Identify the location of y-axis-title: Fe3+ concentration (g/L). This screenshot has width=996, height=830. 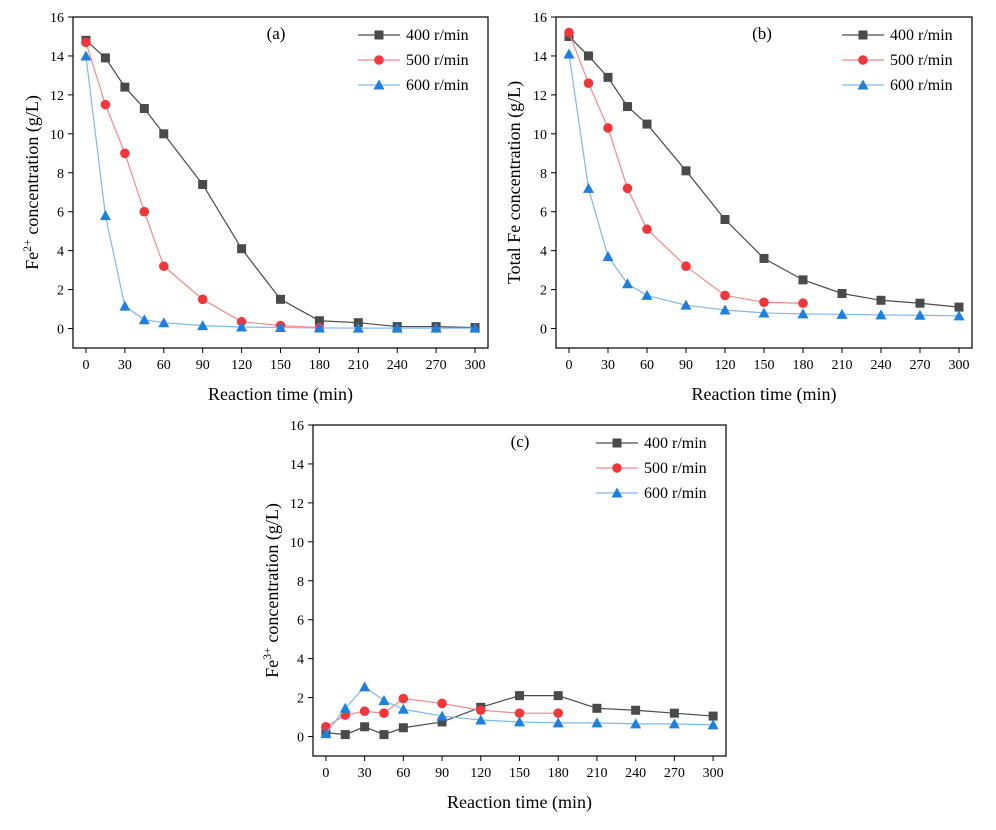
(271, 590).